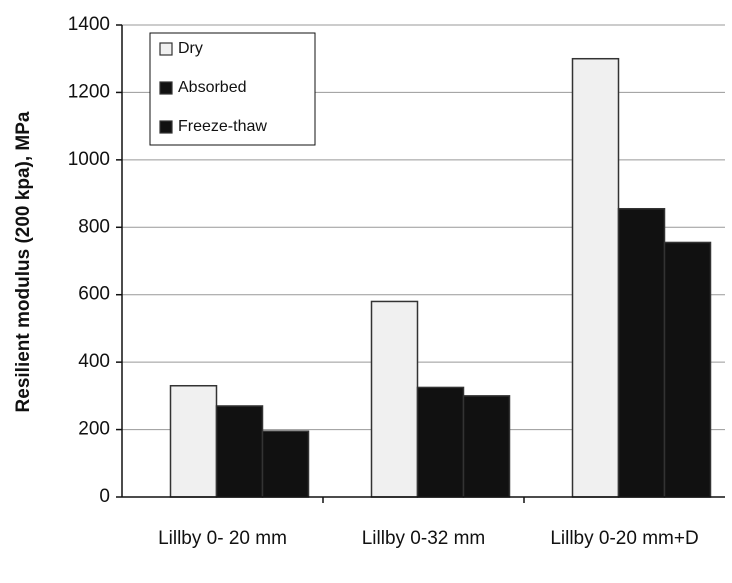 This screenshot has height=583, width=732. What do you see at coordinates (94, 294) in the screenshot?
I see `y-tick-label: 600` at bounding box center [94, 294].